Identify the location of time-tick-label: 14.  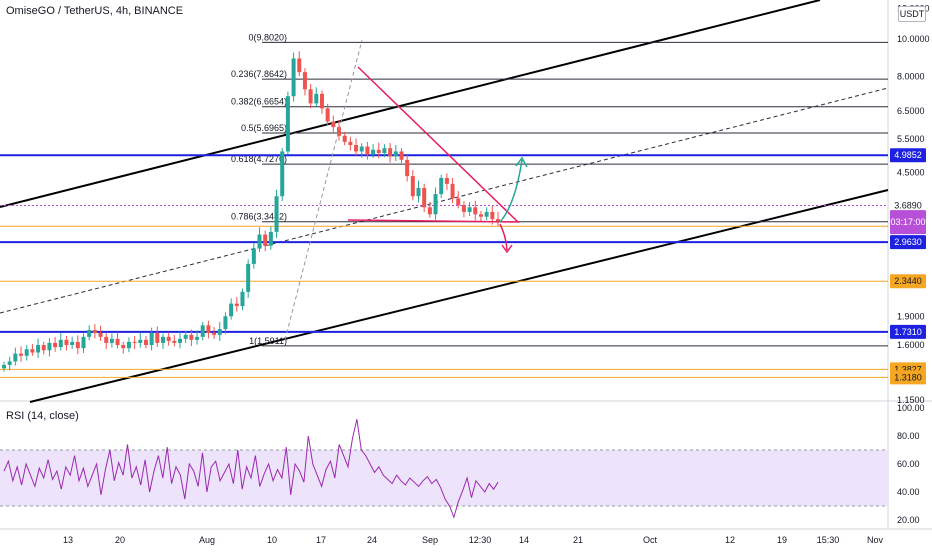
(524, 540).